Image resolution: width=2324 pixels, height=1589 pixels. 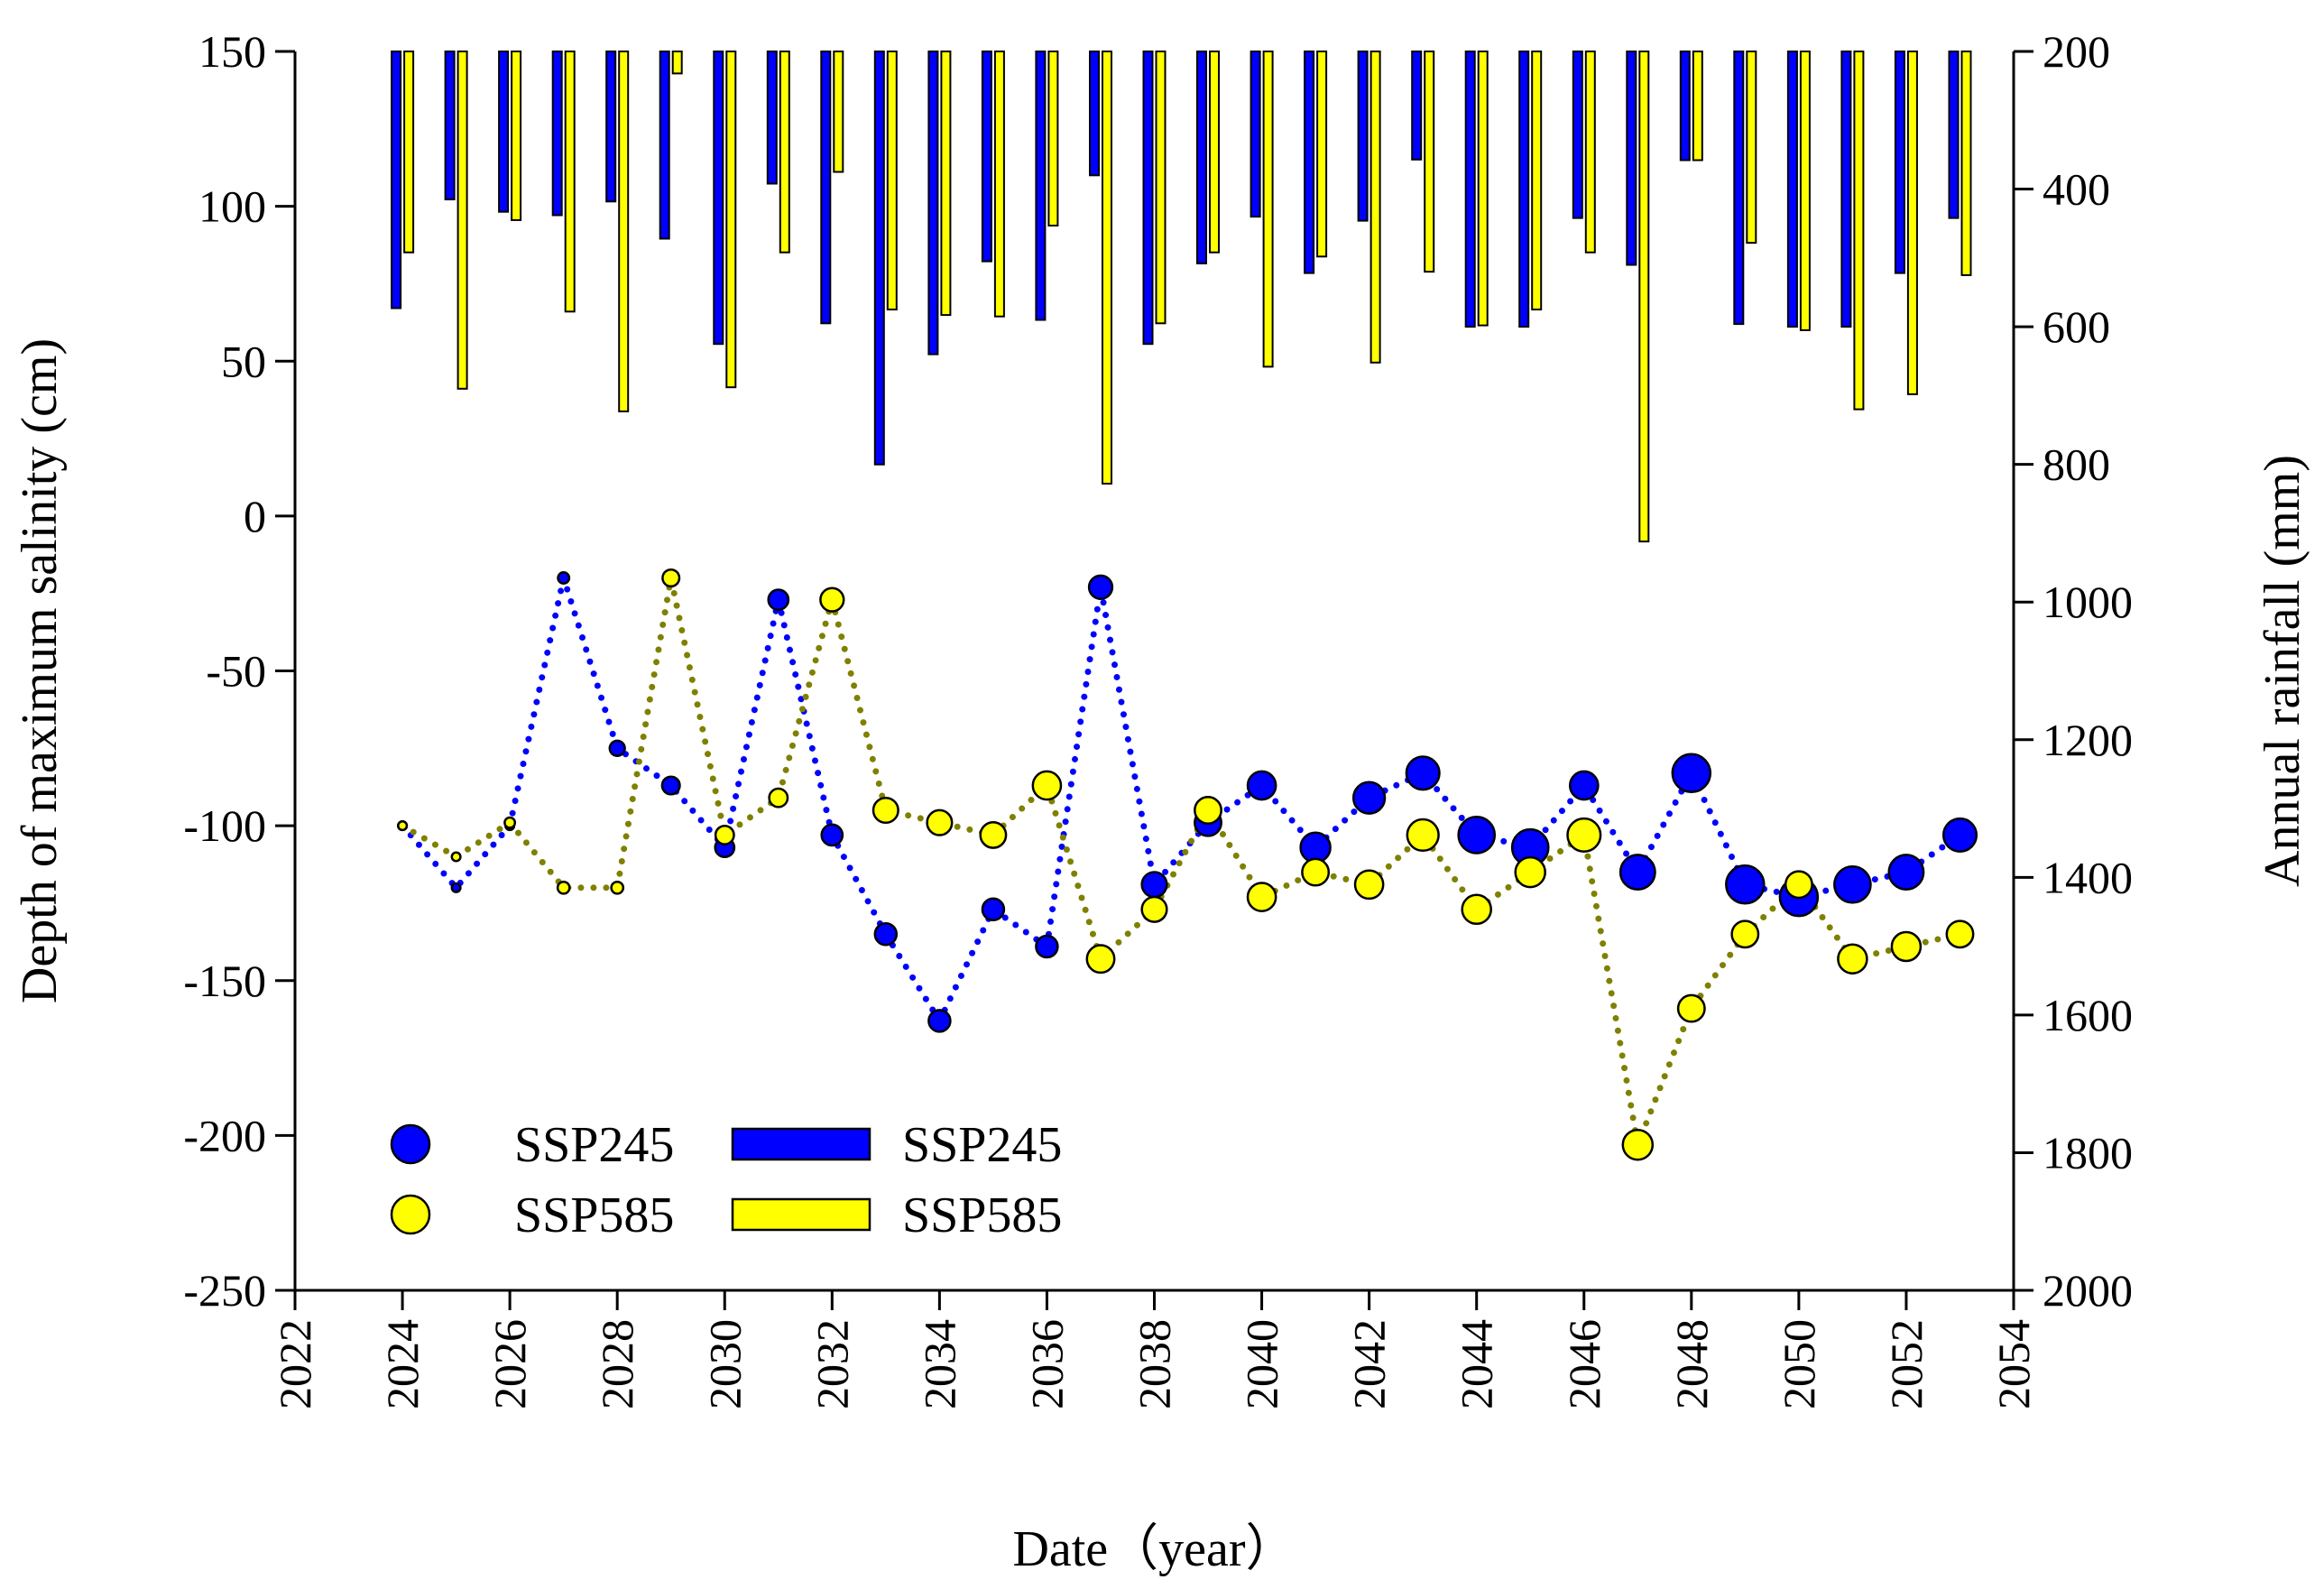 I want to click on depth-point-ssp245-2043, so click(x=1423, y=773).